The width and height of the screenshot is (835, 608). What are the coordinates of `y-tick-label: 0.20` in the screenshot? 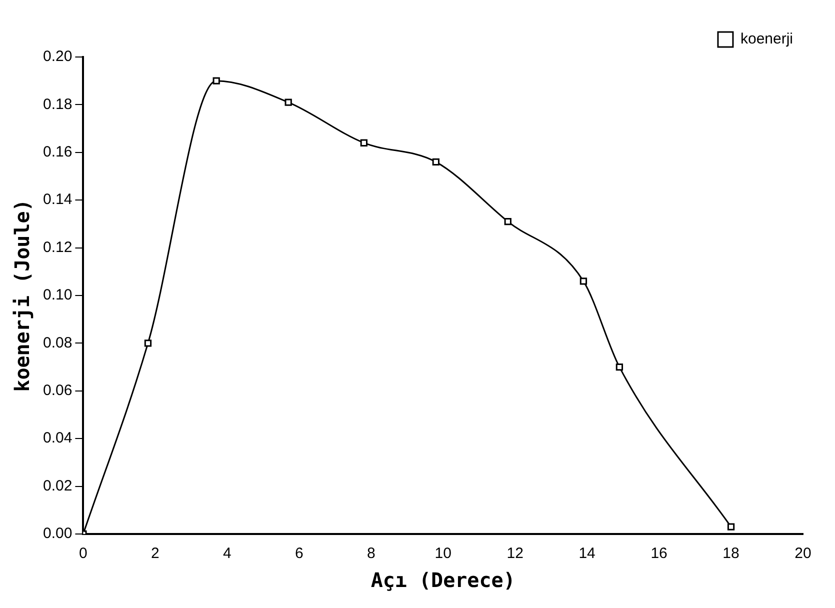 It's located at (57, 57).